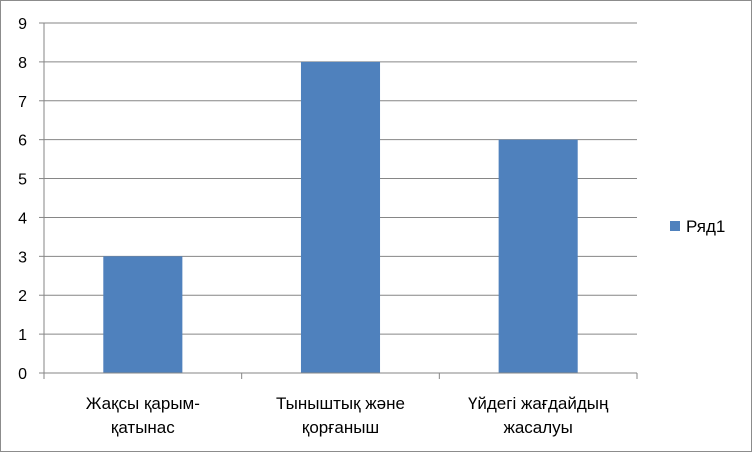 The image size is (752, 452). What do you see at coordinates (22, 218) in the screenshot?
I see `y-tick-label: 4` at bounding box center [22, 218].